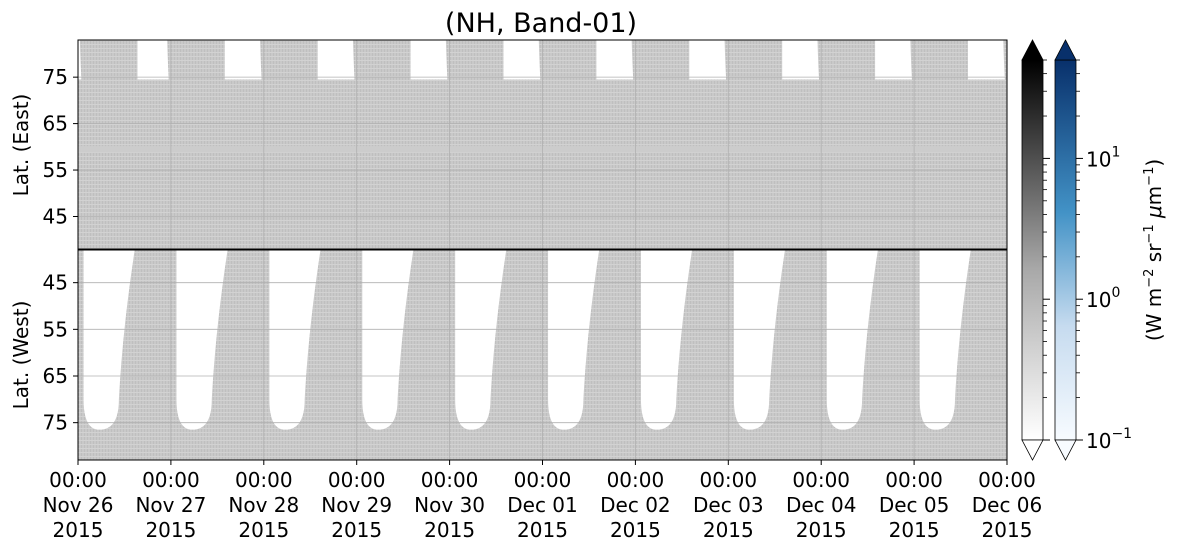 The width and height of the screenshot is (1181, 556). Describe the element at coordinates (1103, 157) in the screenshot. I see `cbar-tick-label: 10¹` at that location.